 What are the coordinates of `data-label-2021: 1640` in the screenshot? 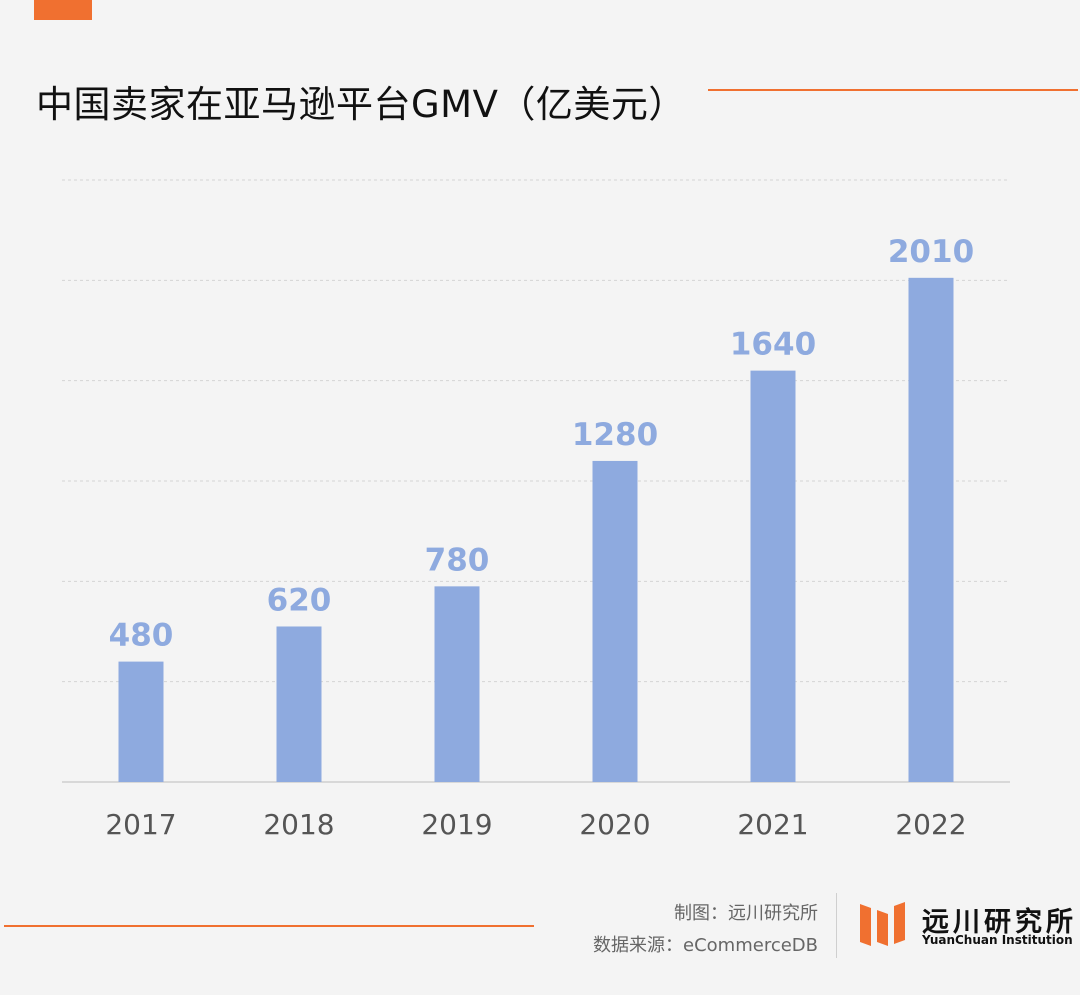 It's located at (773, 345).